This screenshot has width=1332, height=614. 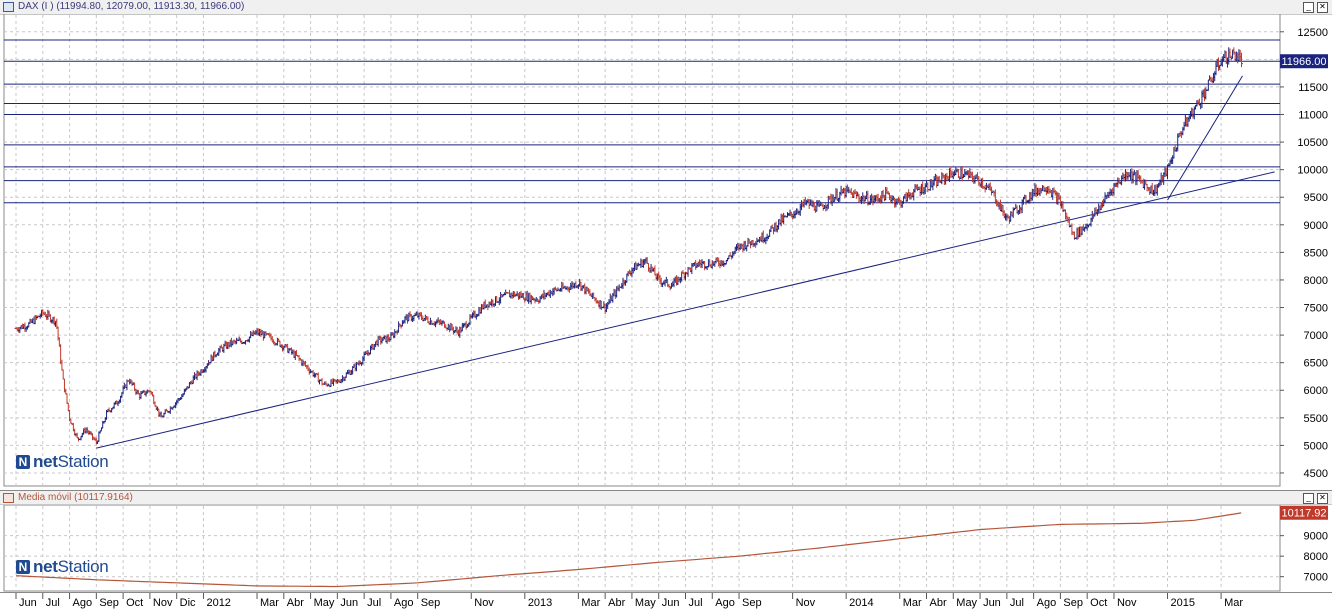 I want to click on y-tick-label: 6000, so click(x=1316, y=391).